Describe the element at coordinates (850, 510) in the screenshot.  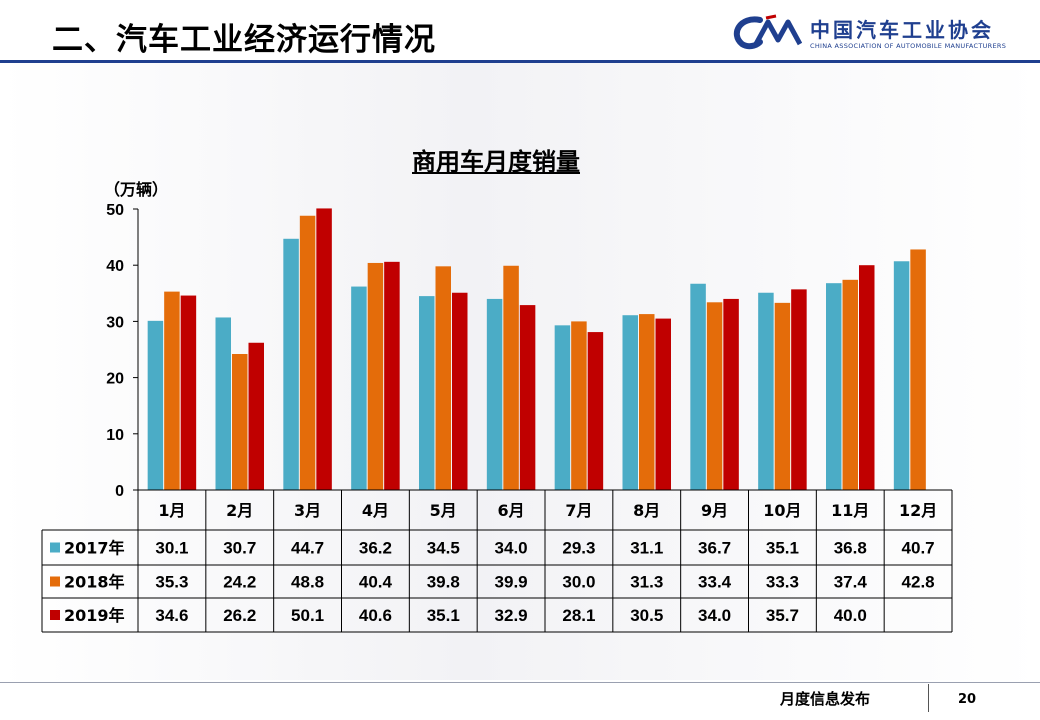
I see `category-label: 11月` at that location.